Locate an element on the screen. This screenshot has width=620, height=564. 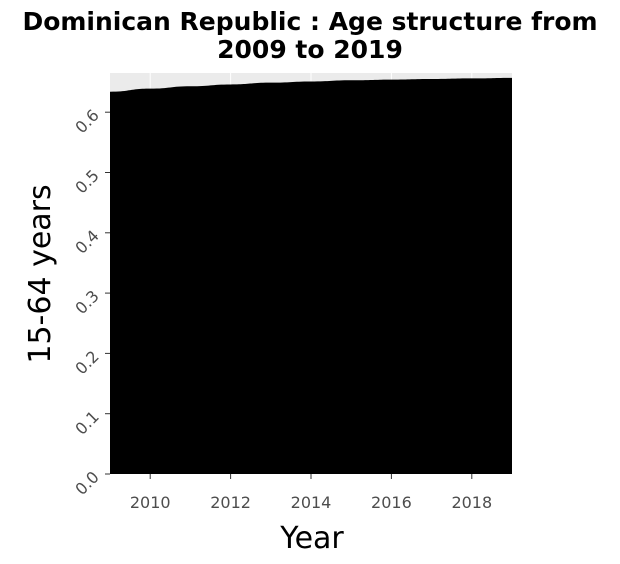
chart-title-line-2: 2009 to 2019 is located at coordinates (310, 49).